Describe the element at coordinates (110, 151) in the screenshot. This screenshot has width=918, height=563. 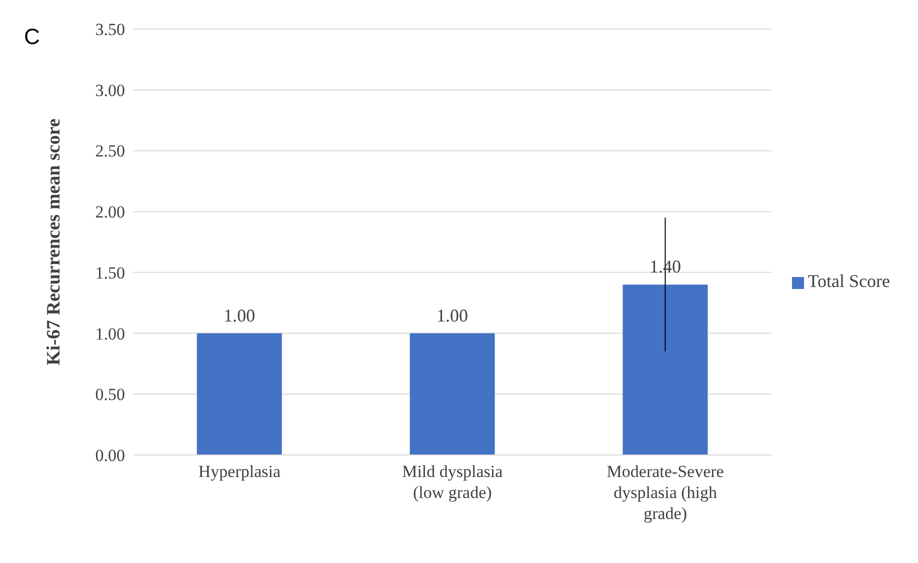
I see `y-tick-label: 2.50` at that location.